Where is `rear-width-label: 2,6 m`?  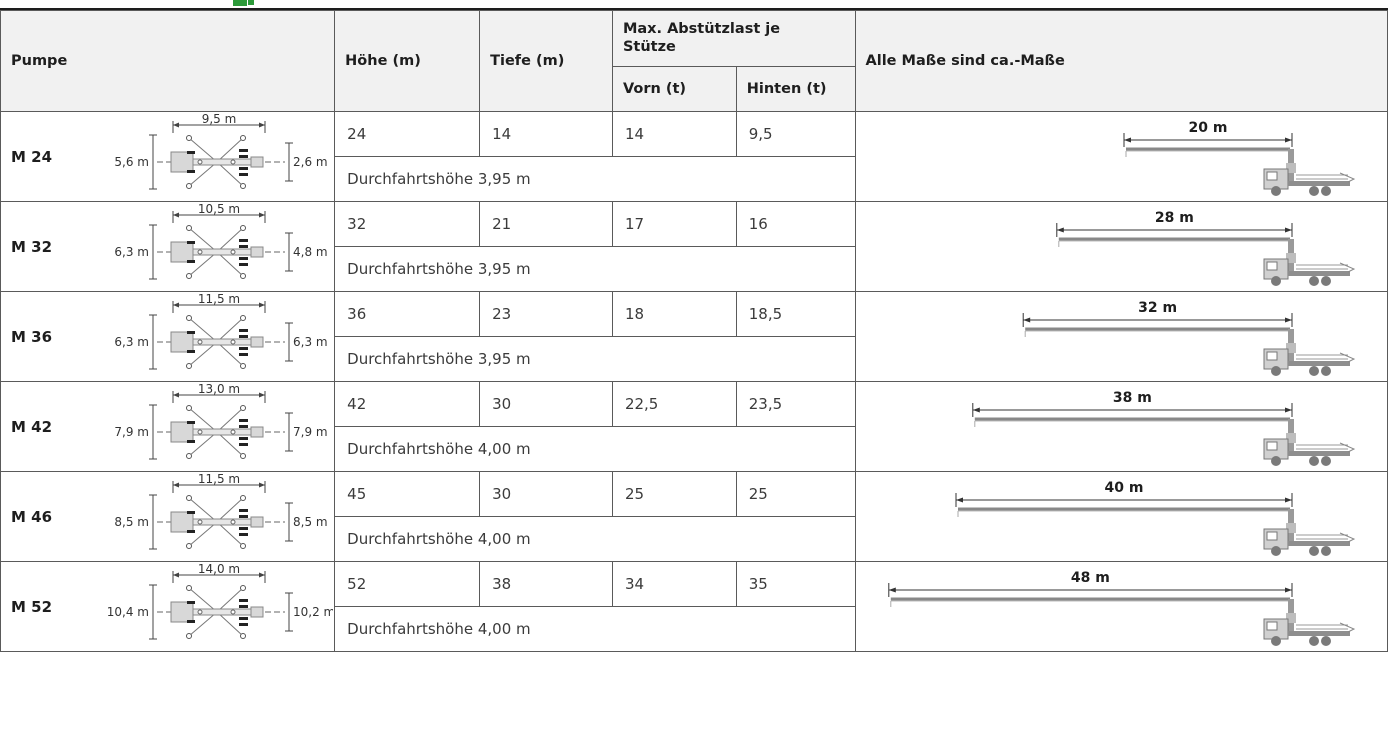
rear-width-label: 2,6 m is located at coordinates (310, 162).